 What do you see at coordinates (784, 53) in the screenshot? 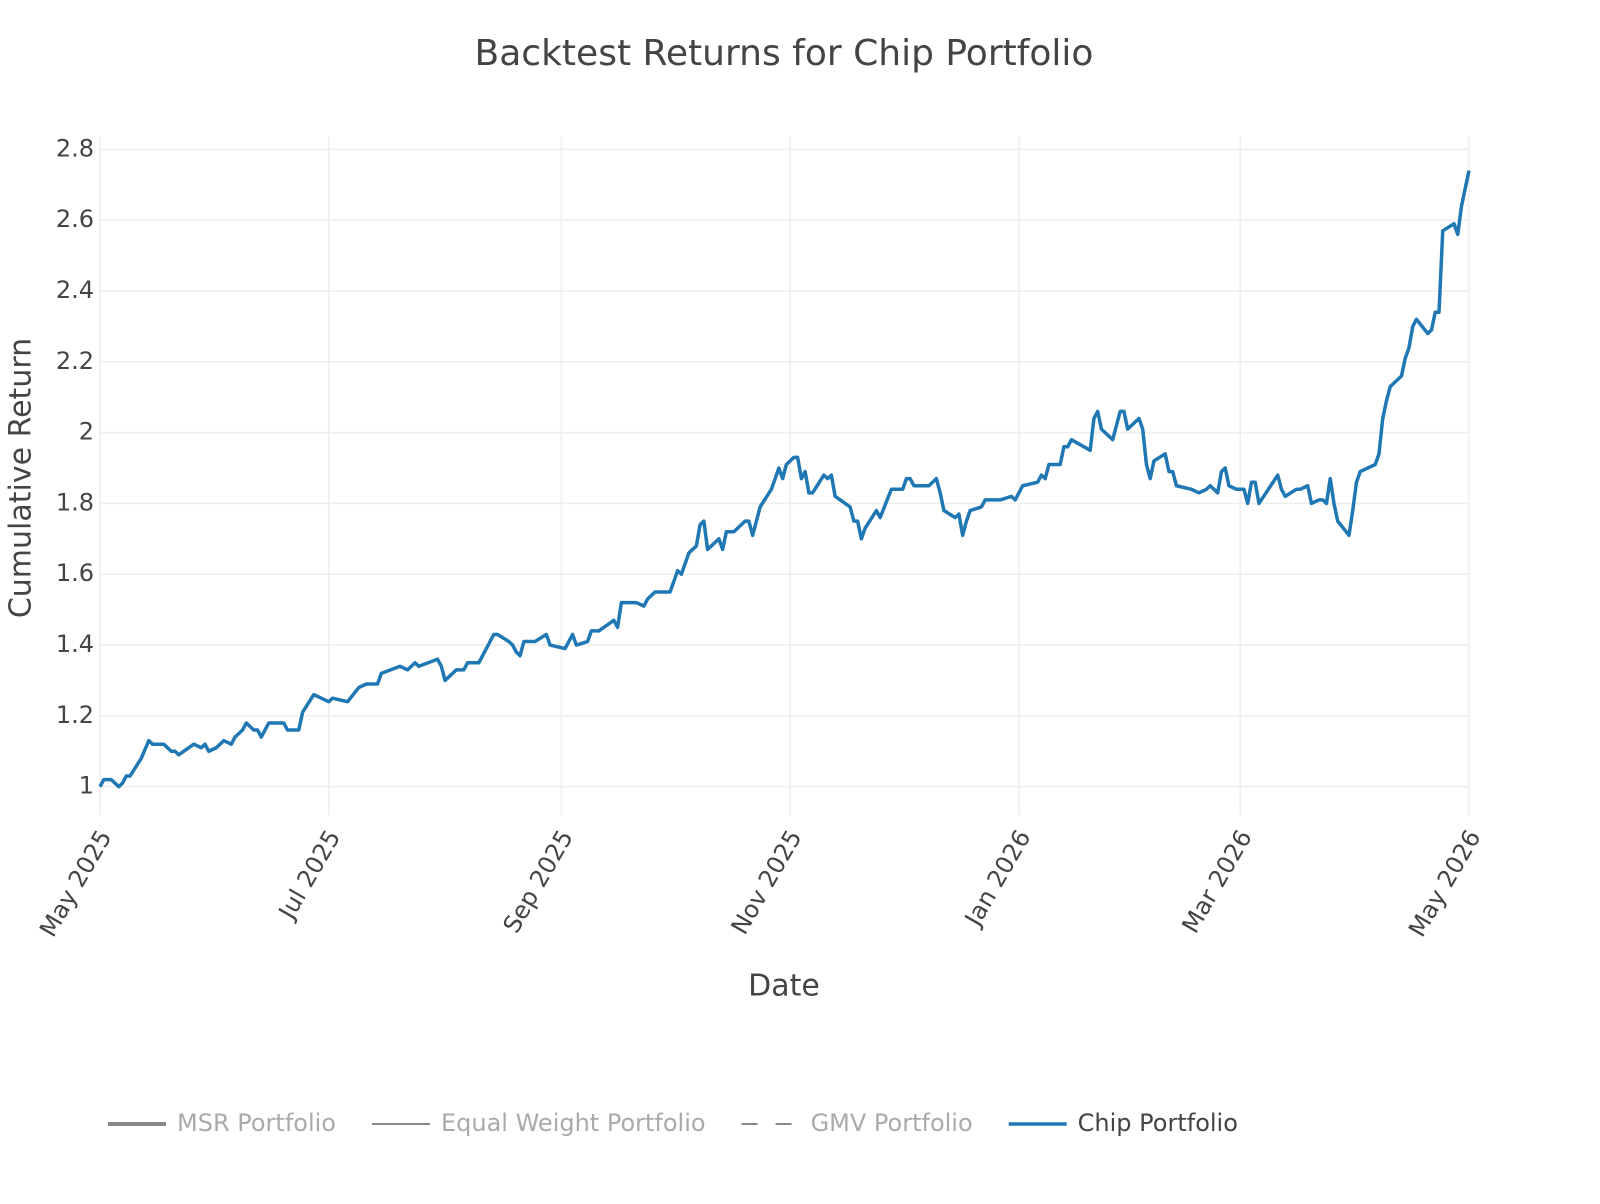
I see `chart-title: Backtest Returns for Chip Portfolio` at bounding box center [784, 53].